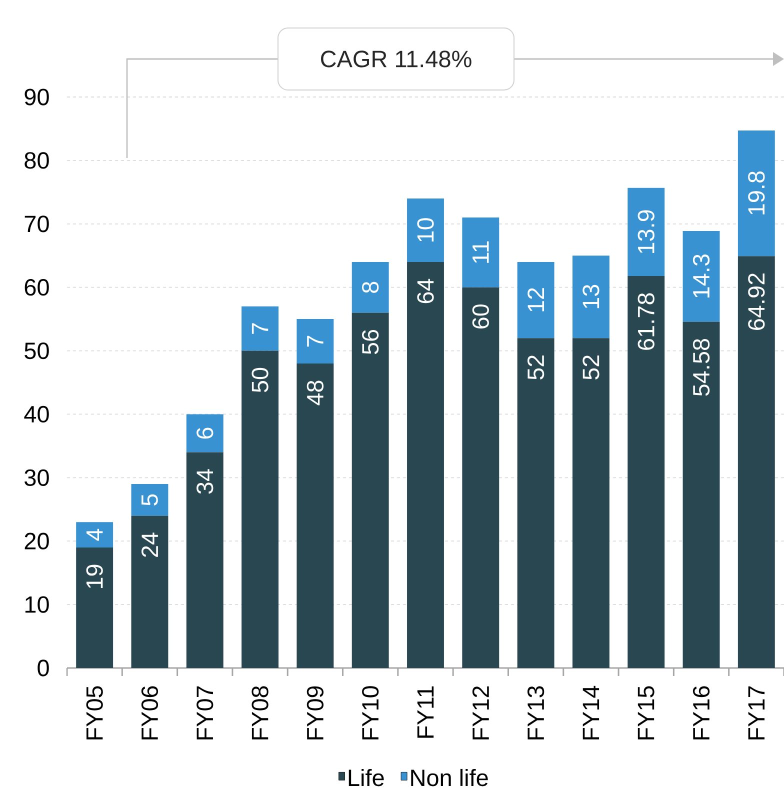 This screenshot has width=784, height=790. What do you see at coordinates (646, 321) in the screenshot?
I see `data-label: 61.78` at bounding box center [646, 321].